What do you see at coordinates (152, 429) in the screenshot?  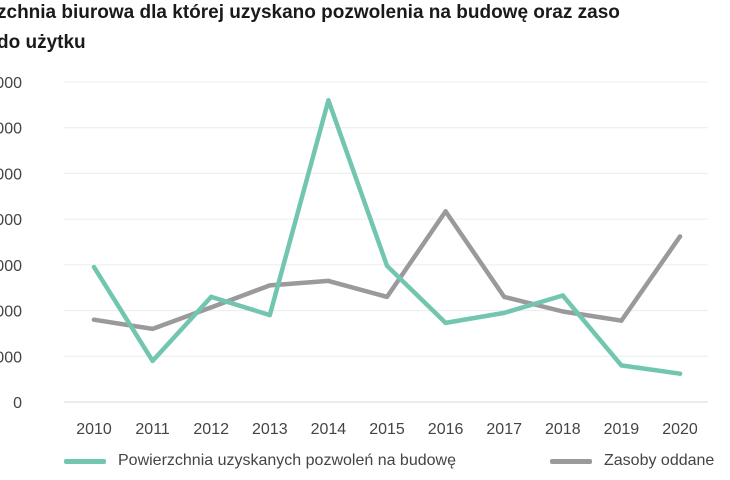 I see `x-tick-label: 2011` at bounding box center [152, 429].